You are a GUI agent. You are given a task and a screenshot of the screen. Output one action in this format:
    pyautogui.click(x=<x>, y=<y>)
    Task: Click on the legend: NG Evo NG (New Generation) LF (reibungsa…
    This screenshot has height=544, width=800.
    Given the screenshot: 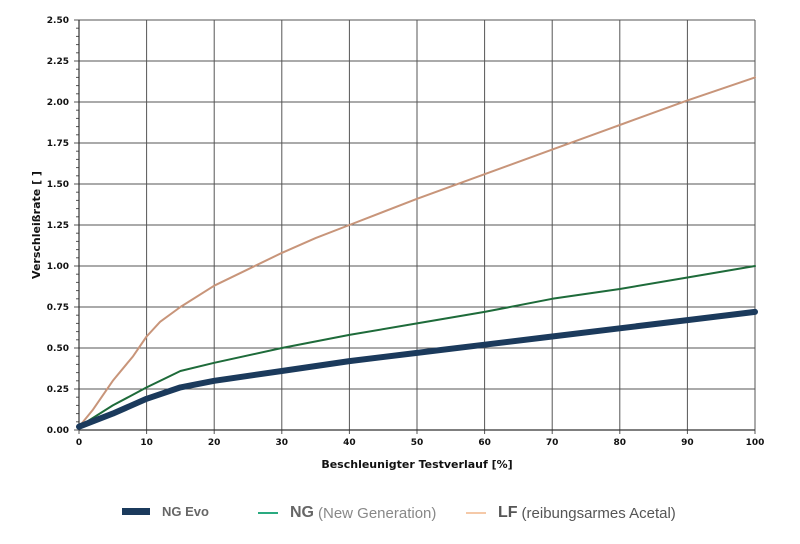 What is the action you would take?
    pyautogui.click(x=400, y=516)
    